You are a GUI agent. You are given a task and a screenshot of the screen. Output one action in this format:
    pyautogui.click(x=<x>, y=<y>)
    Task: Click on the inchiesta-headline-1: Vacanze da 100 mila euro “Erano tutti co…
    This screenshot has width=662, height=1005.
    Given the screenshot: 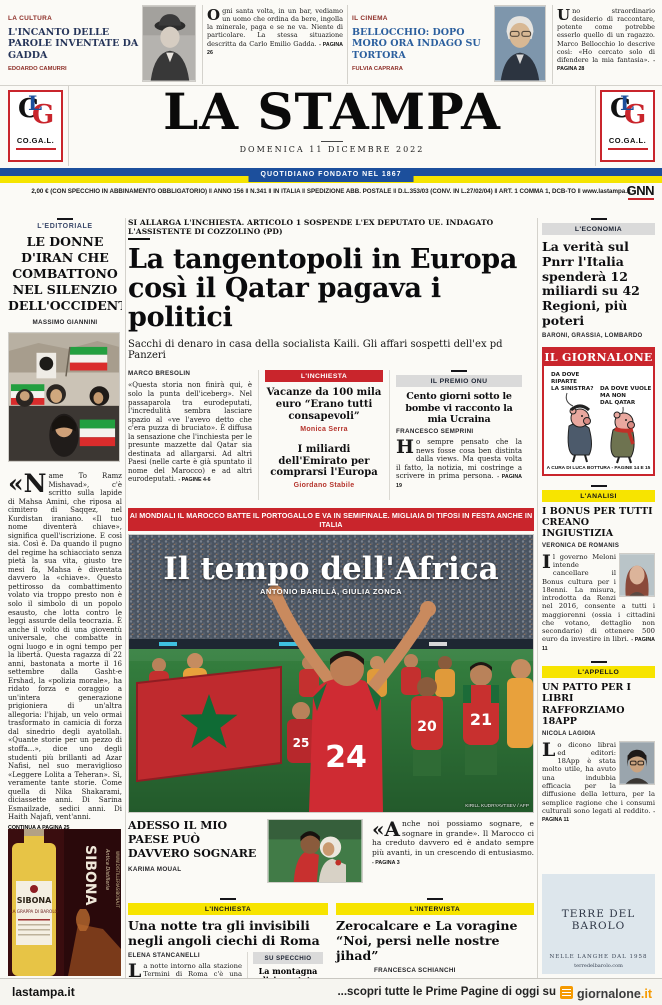 What is the action you would take?
    pyautogui.click(x=324, y=405)
    